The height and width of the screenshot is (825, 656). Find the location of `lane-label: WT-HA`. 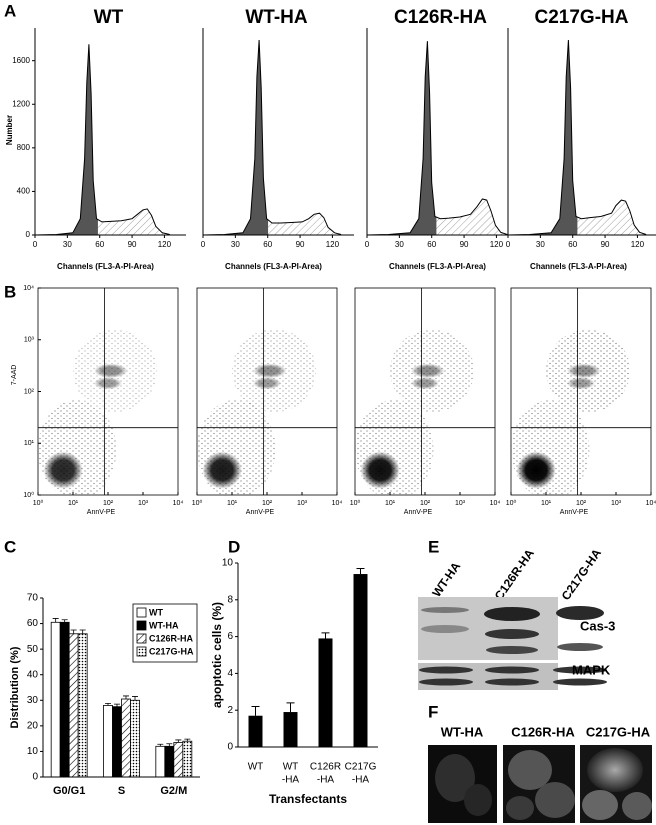

lane-label: WT-HA is located at coordinates (446, 579).